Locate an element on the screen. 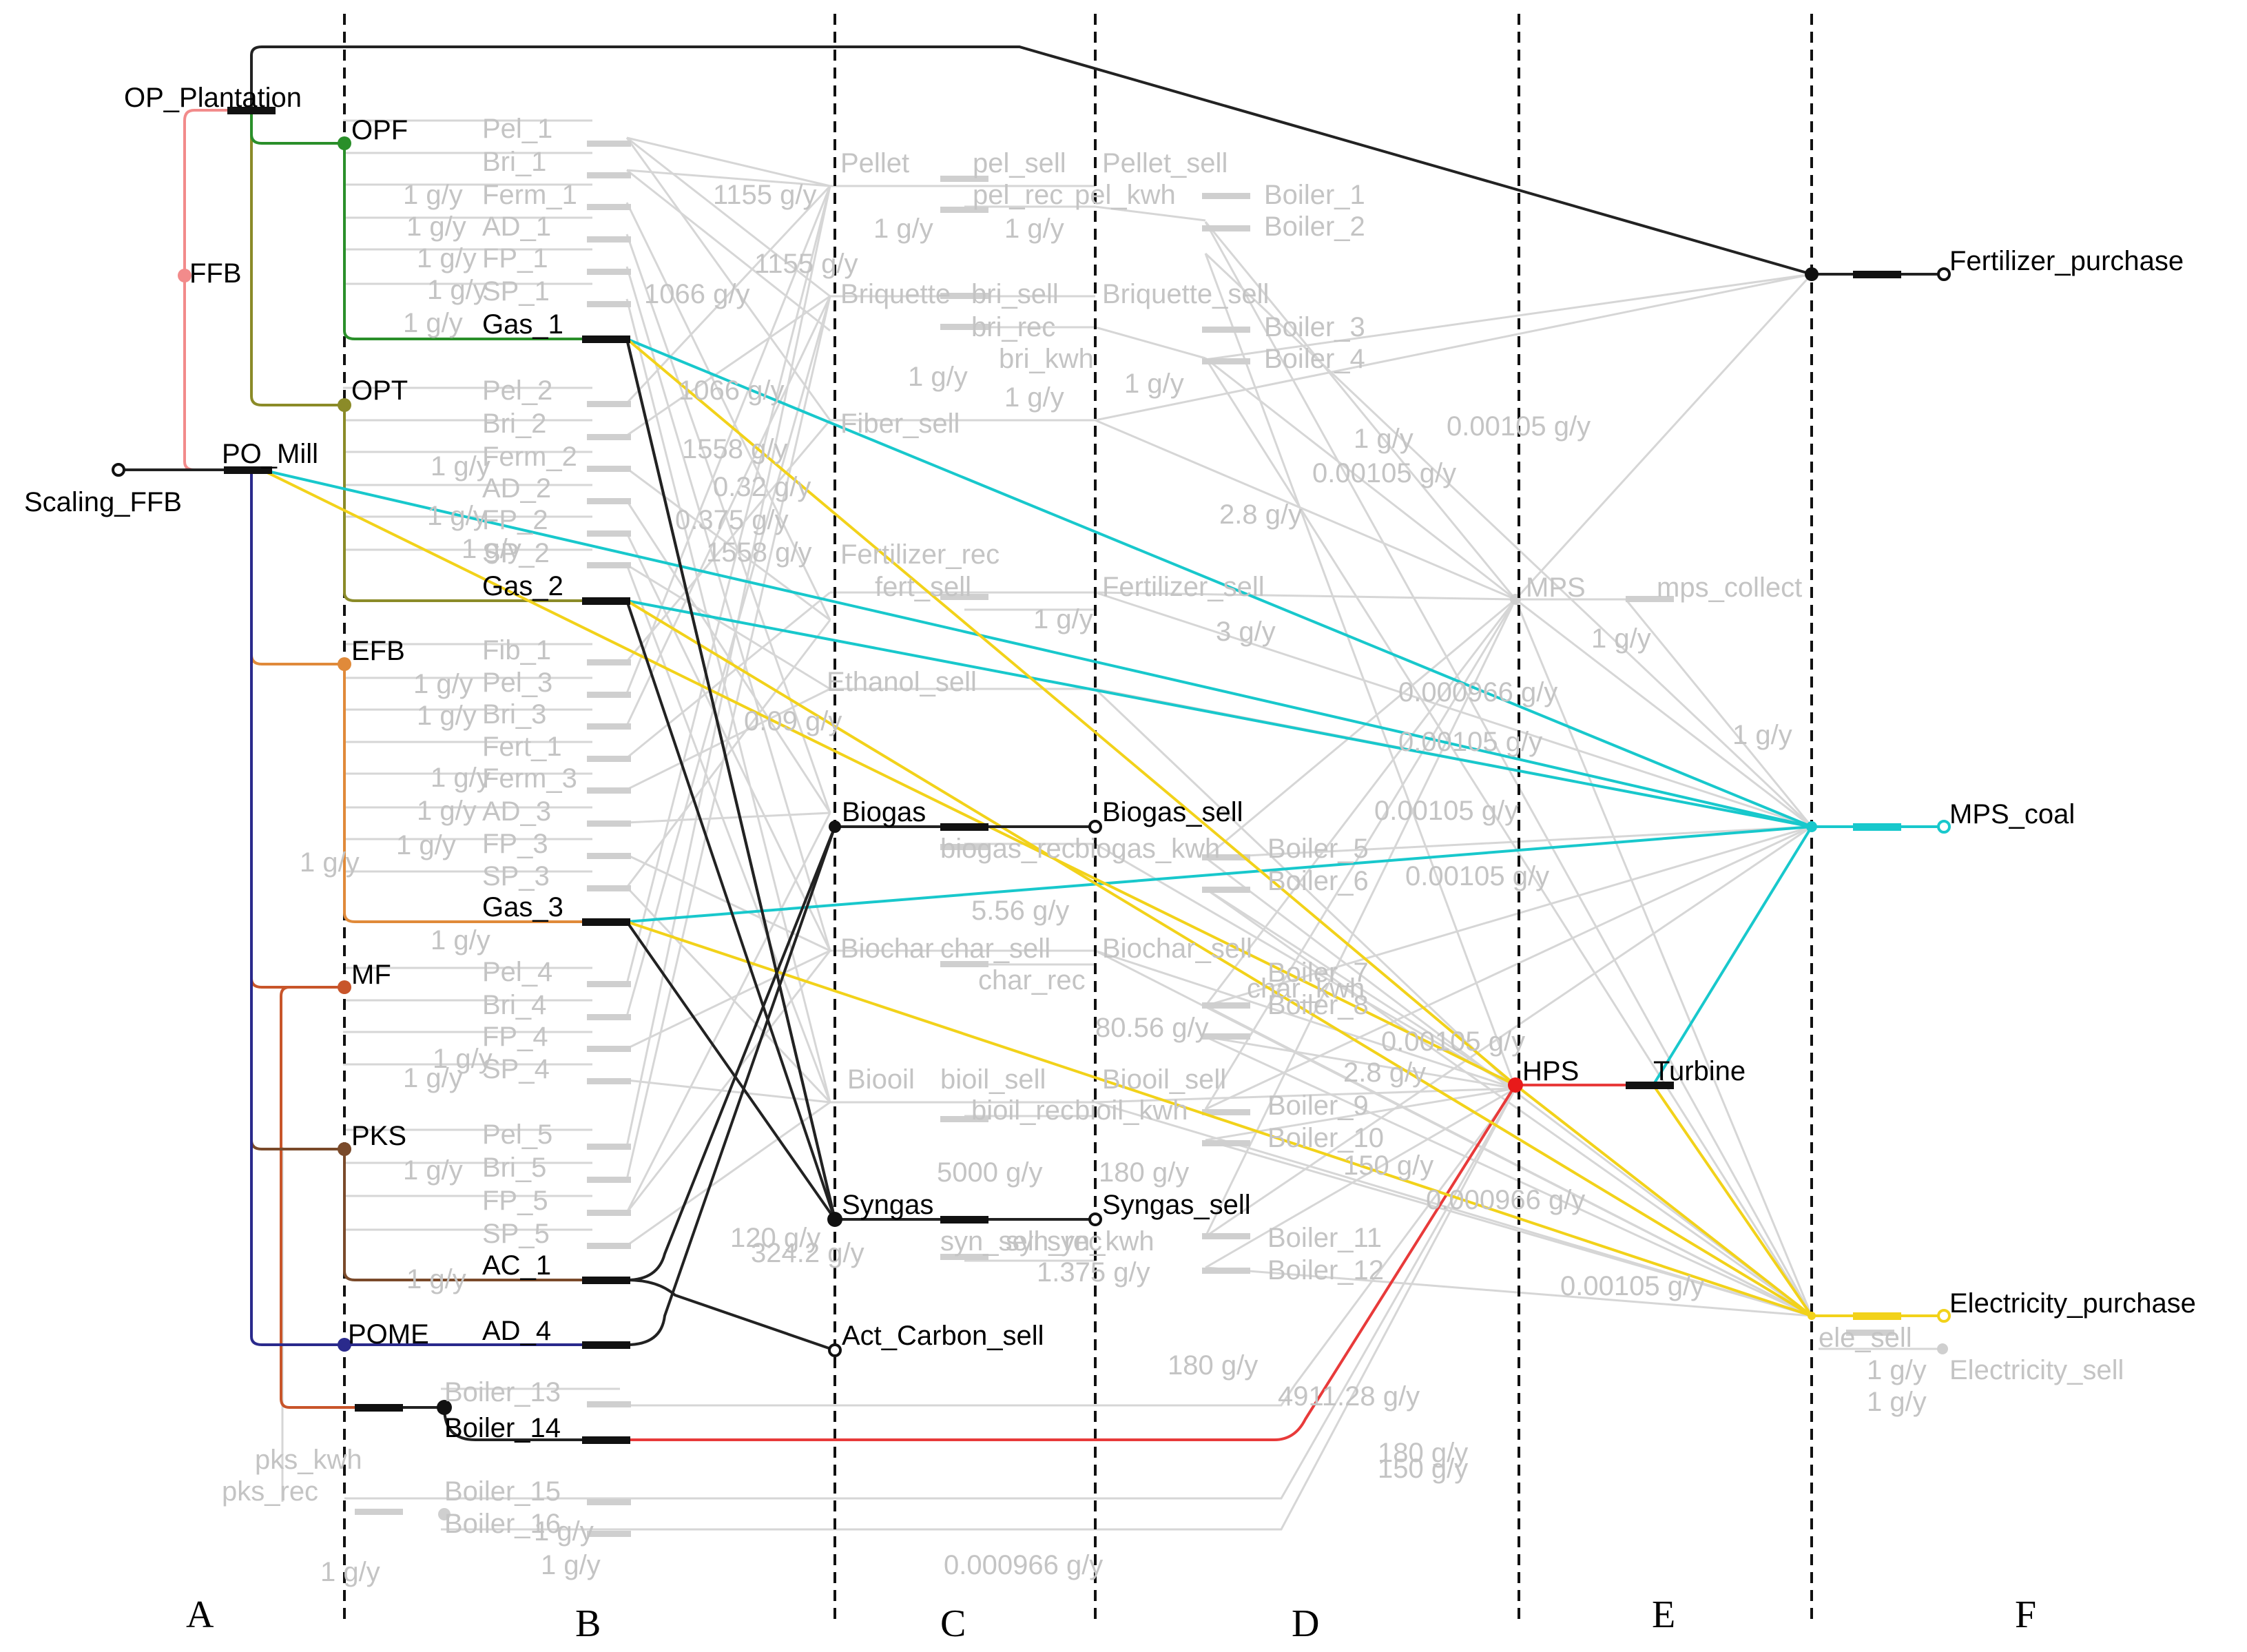 The width and height of the screenshot is (2247, 1652). label-bri-4: Bri_4 is located at coordinates (514, 1005).